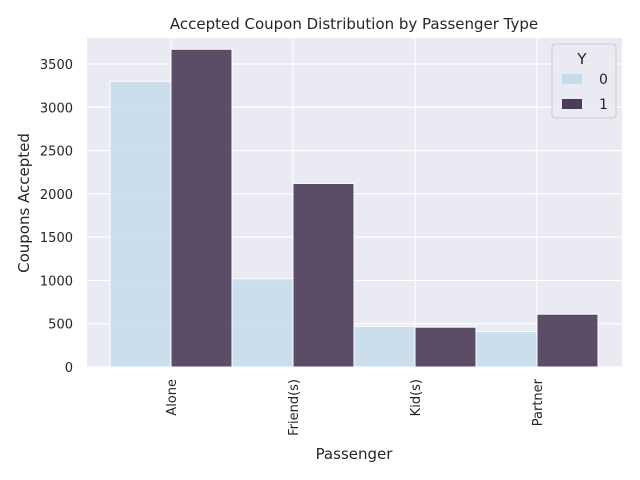 This screenshot has height=480, width=640. Describe the element at coordinates (603, 105) in the screenshot. I see `legend-label-1: 1` at that location.